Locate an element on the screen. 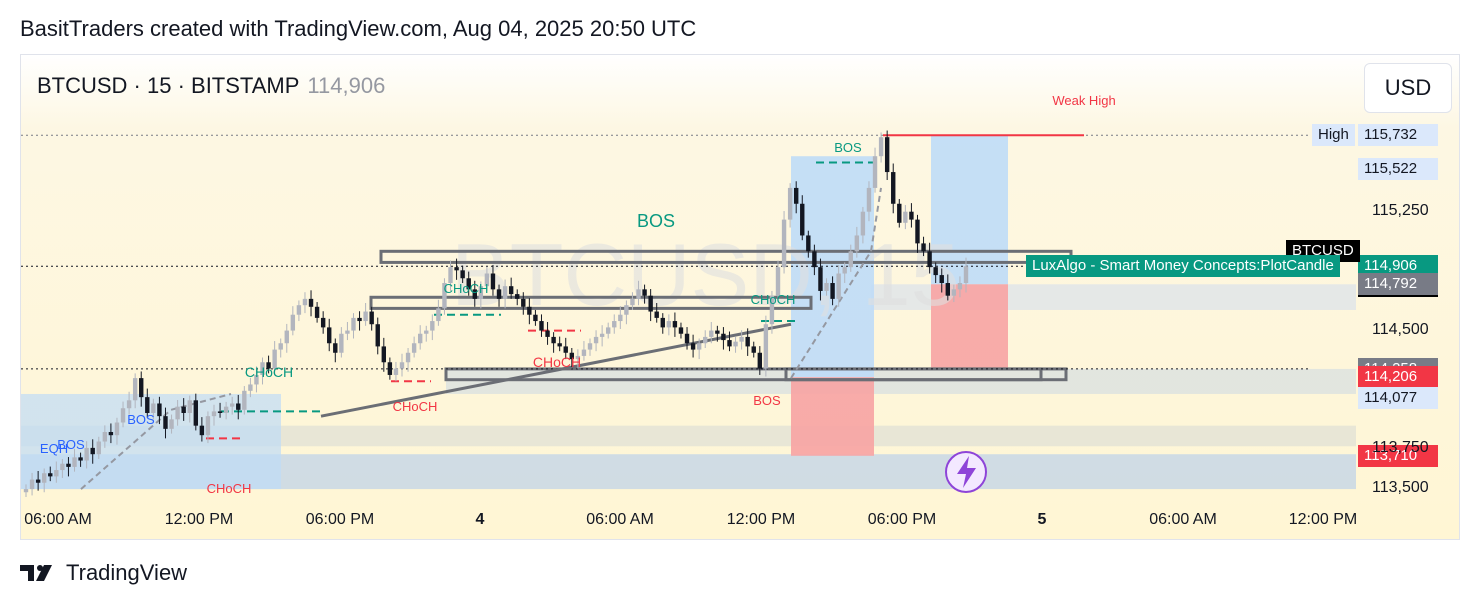 This screenshot has height=610, width=1480. price-tag: 113,710 is located at coordinates (1398, 455).